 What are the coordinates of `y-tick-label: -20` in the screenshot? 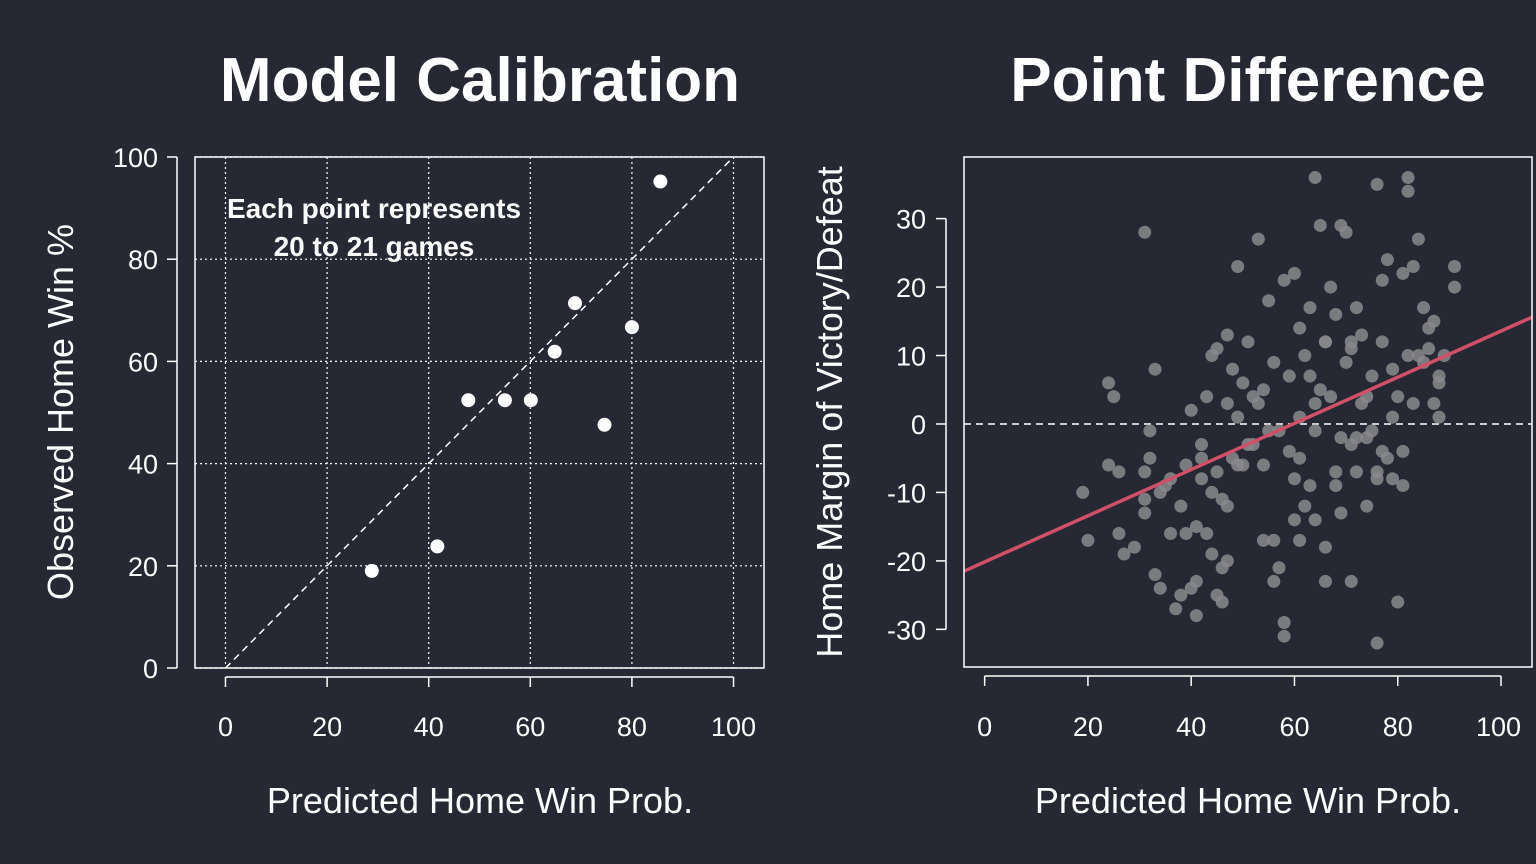 It's located at (906, 562).